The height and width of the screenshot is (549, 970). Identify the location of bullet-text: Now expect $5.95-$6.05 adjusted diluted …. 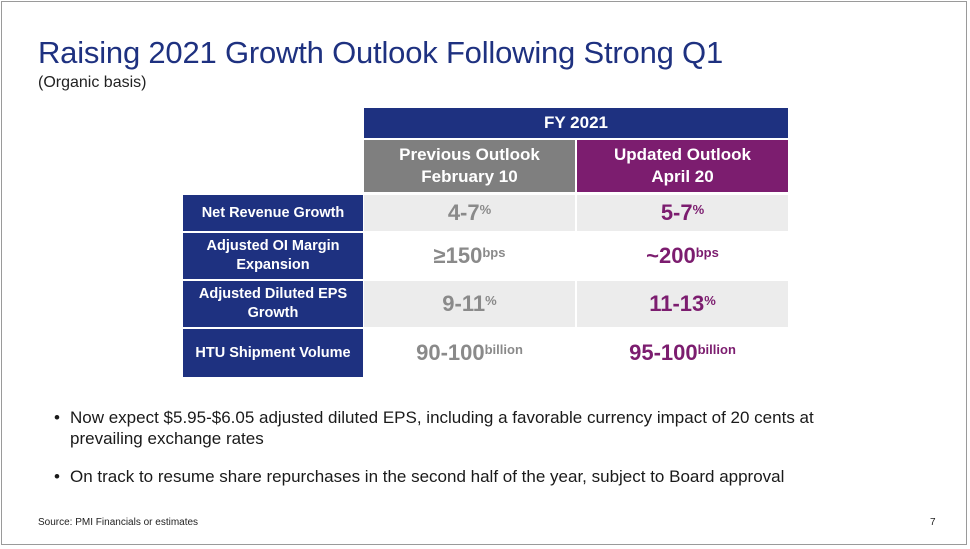
(442, 428).